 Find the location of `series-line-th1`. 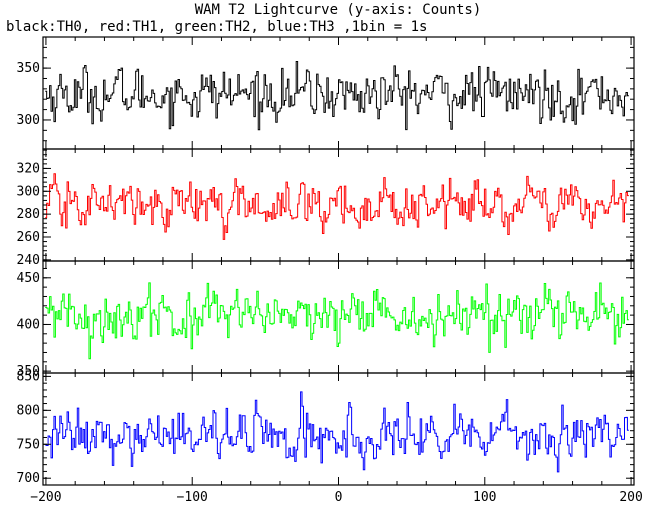

series-line-th1 is located at coordinates (337, 206).